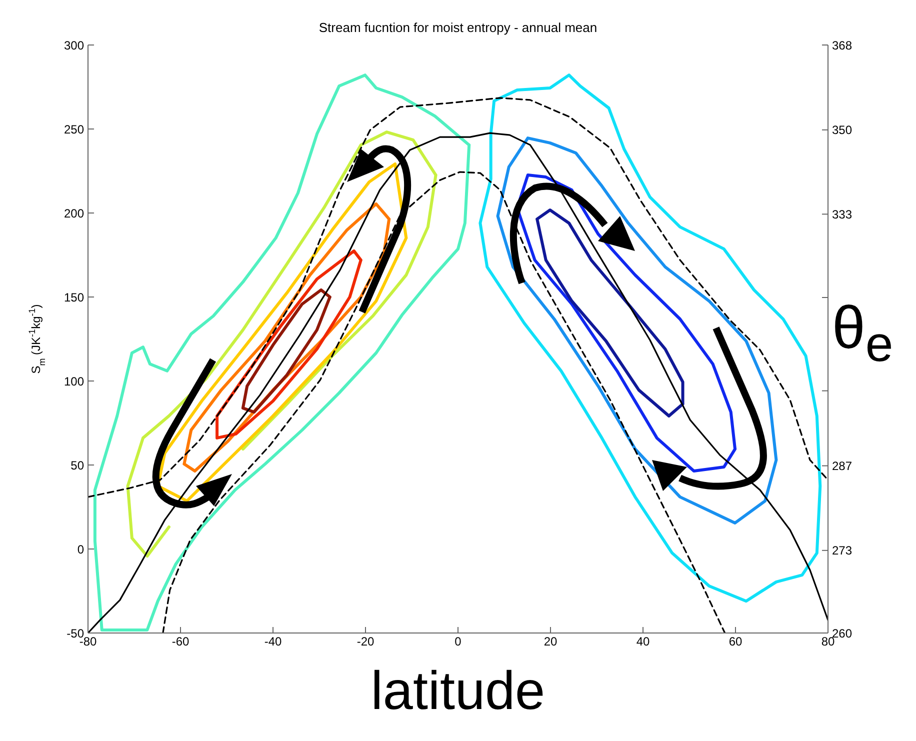  I want to click on y-tick-label: -50, so click(75, 633).